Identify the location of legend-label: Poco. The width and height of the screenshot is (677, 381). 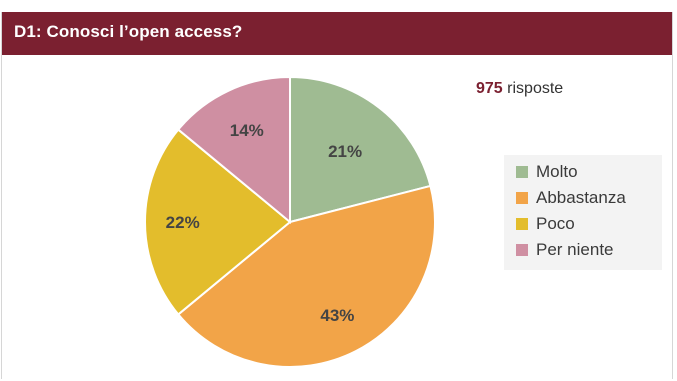
(555, 223).